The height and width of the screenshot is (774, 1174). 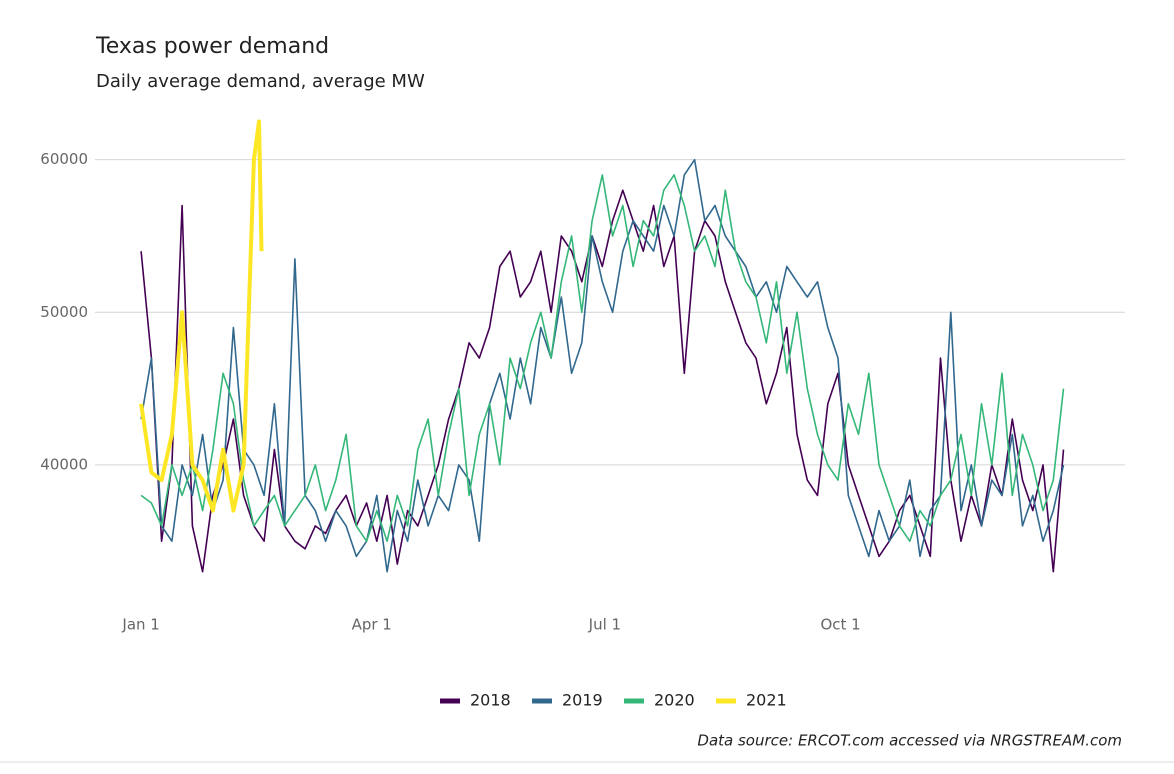 What do you see at coordinates (674, 700) in the screenshot?
I see `legend-label: 2020` at bounding box center [674, 700].